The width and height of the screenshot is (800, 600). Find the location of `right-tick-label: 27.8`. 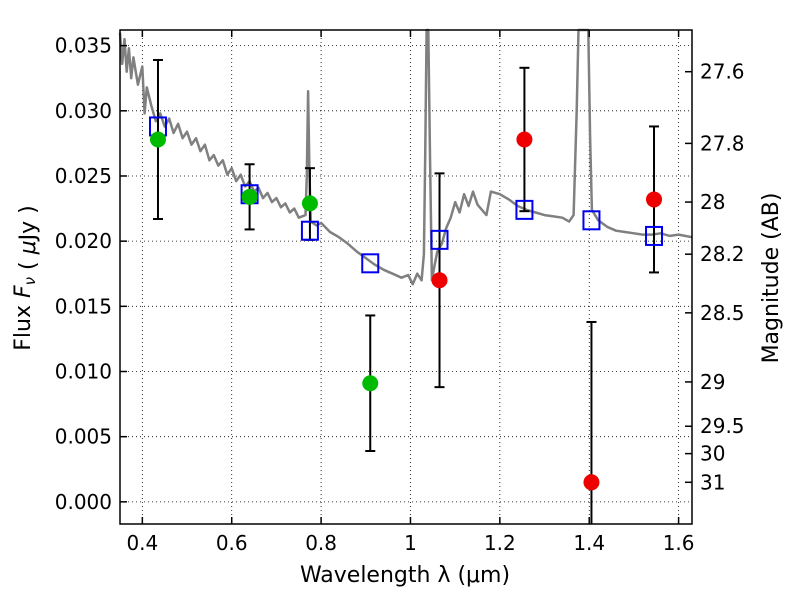

right-tick-label: 27.8 is located at coordinates (722, 143).